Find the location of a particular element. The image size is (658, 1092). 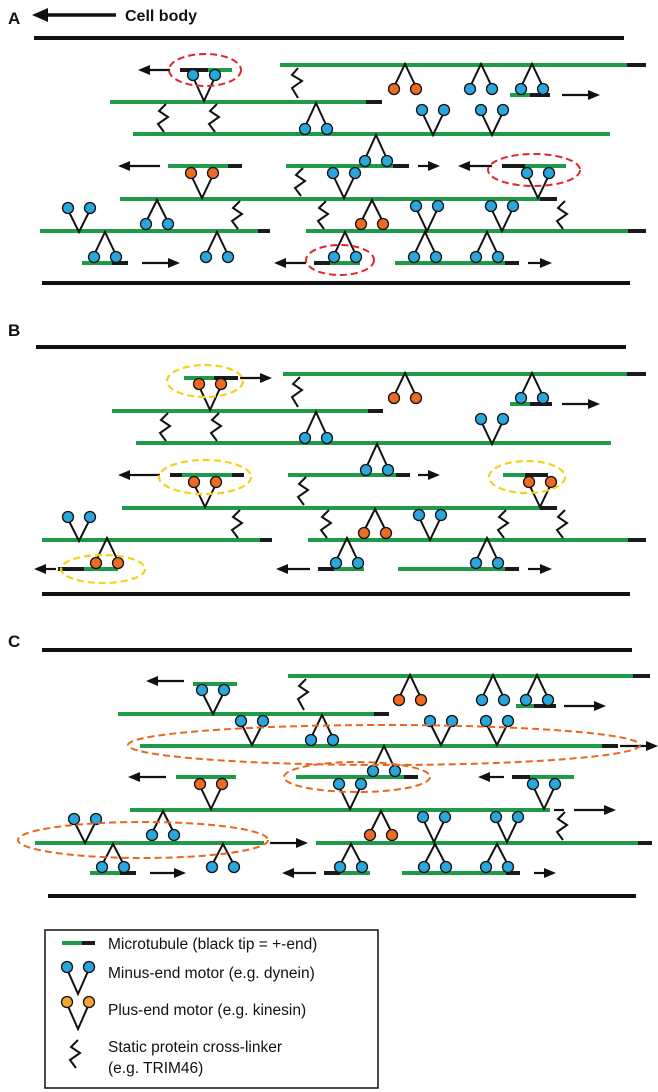

legend-minus-motor-label: Minus-end motor (e.g. dynein) is located at coordinates (211, 973).